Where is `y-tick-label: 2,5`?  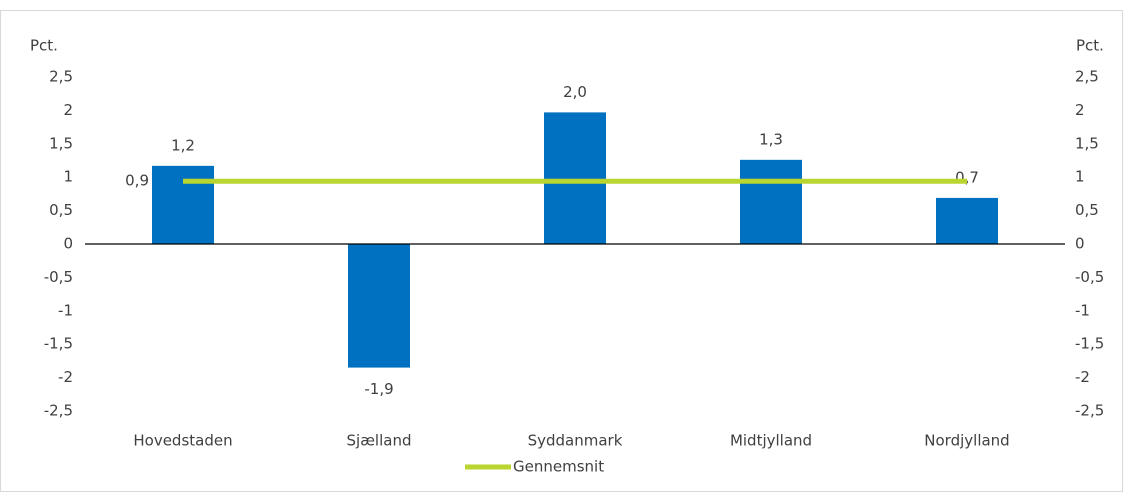 y-tick-label: 2,5 is located at coordinates (61, 77).